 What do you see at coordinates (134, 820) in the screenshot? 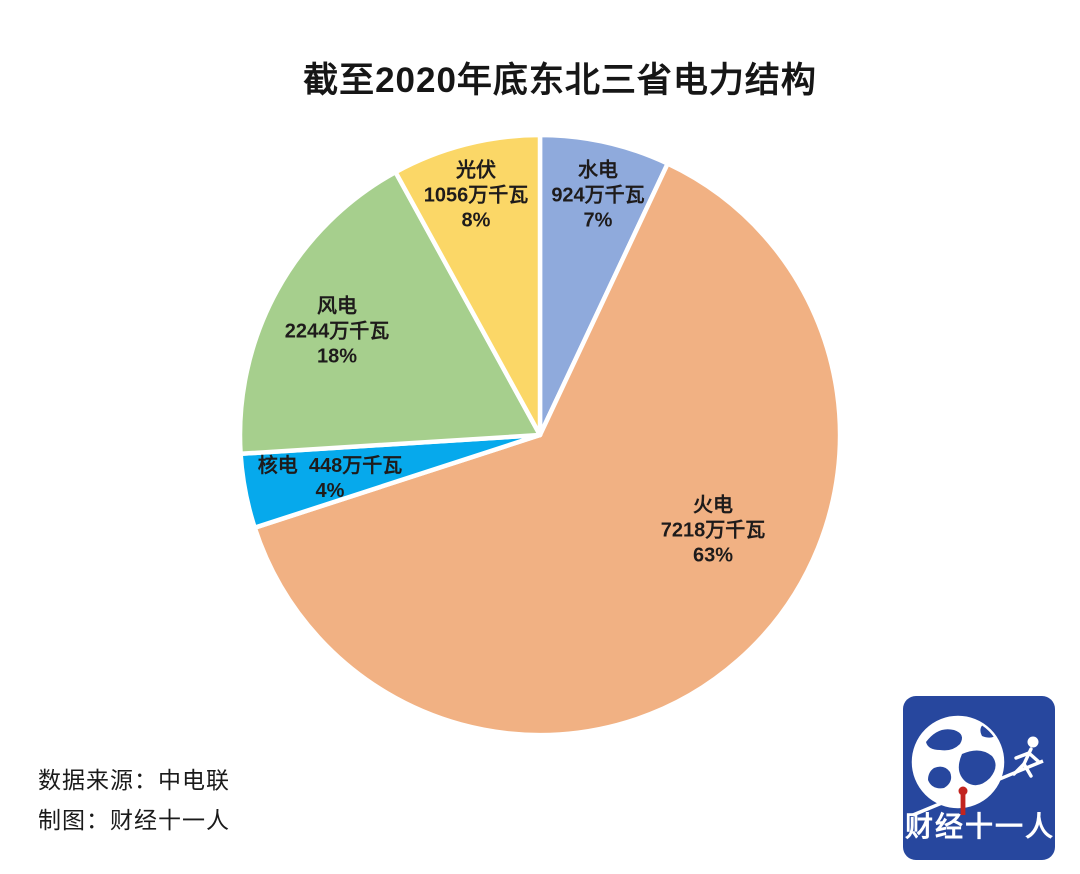
I see `credit-text: 制图：财经十一人` at bounding box center [134, 820].